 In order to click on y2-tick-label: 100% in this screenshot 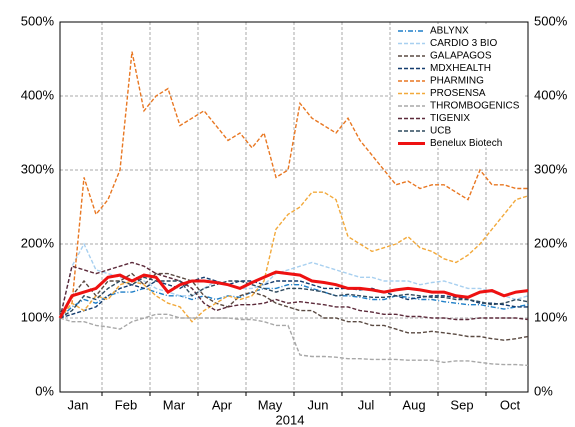, I will do `click(551, 316)`.